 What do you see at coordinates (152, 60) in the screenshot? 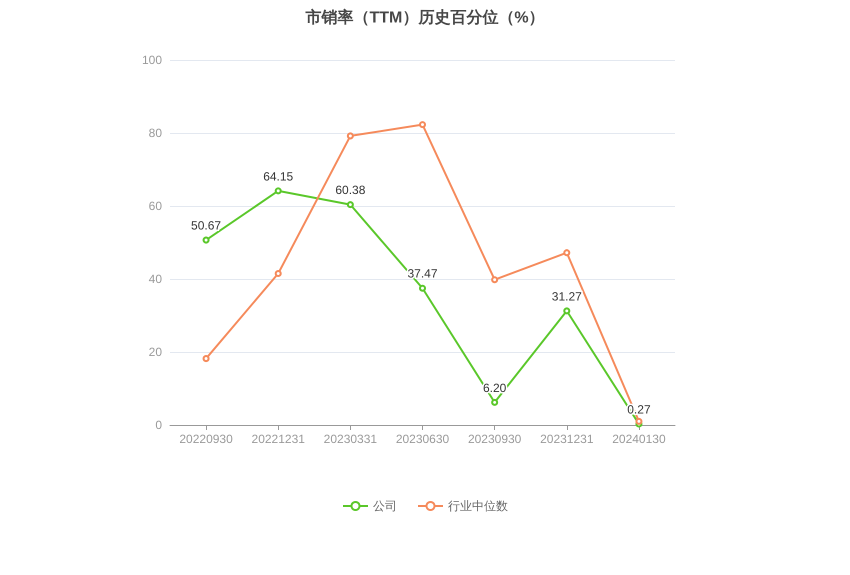
I see `y-tick-label: 100` at bounding box center [152, 60].